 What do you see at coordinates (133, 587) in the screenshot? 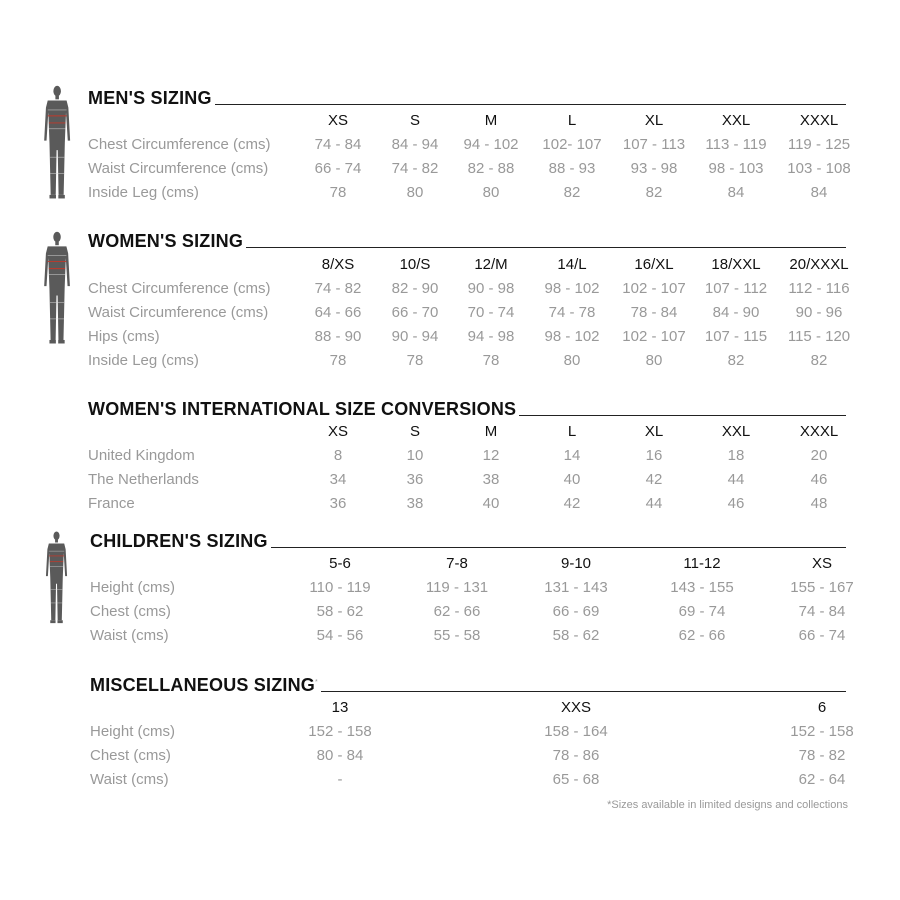
I see `row-label: Height (cms)` at bounding box center [133, 587].